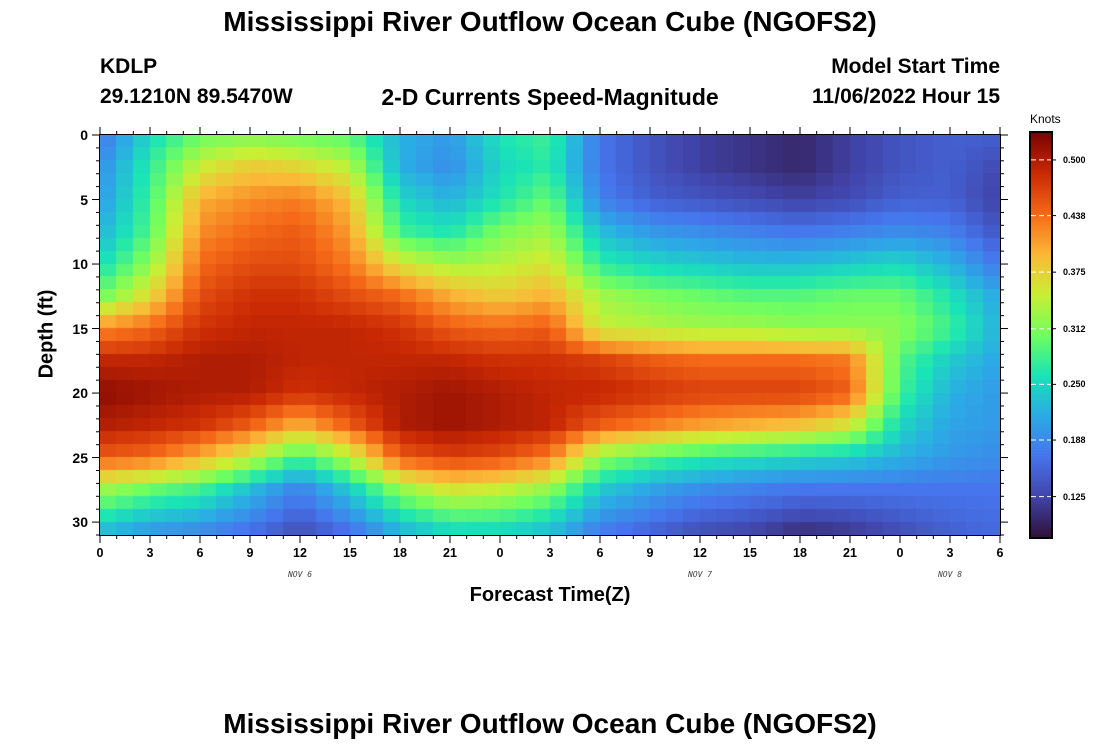 Image resolution: width=1100 pixels, height=750 pixels. I want to click on y-axis-title: Depth (ft), so click(46, 334).